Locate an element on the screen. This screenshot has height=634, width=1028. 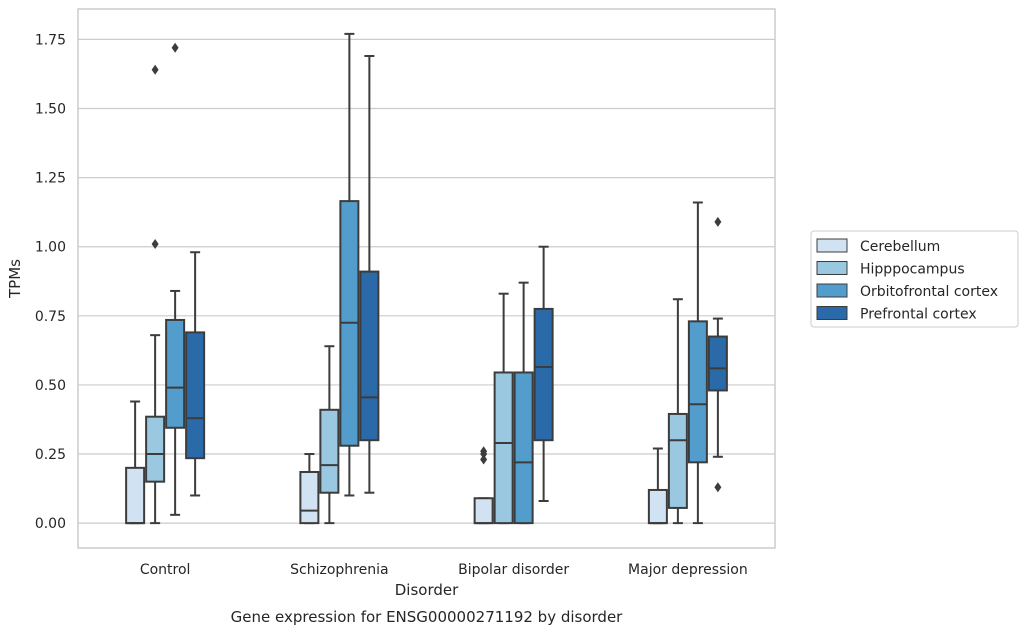
legend-label: Cerebellum is located at coordinates (900, 247).